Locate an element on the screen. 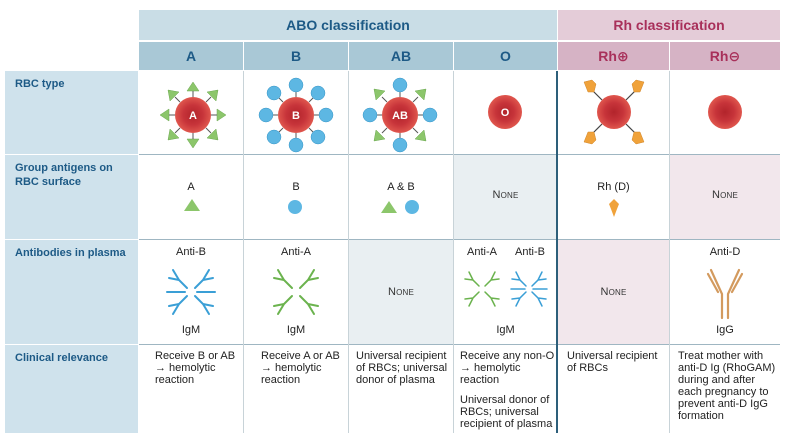 This screenshot has width=785, height=440. column-header-b-label: B is located at coordinates (296, 56).